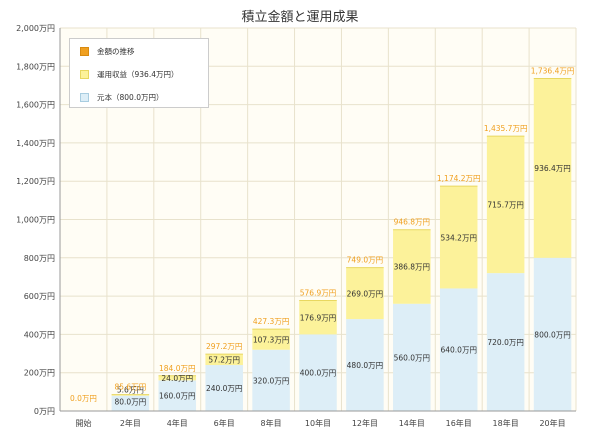  Describe the element at coordinates (83, 398) in the screenshot. I see `bar-label-total: 0.0万円` at that location.